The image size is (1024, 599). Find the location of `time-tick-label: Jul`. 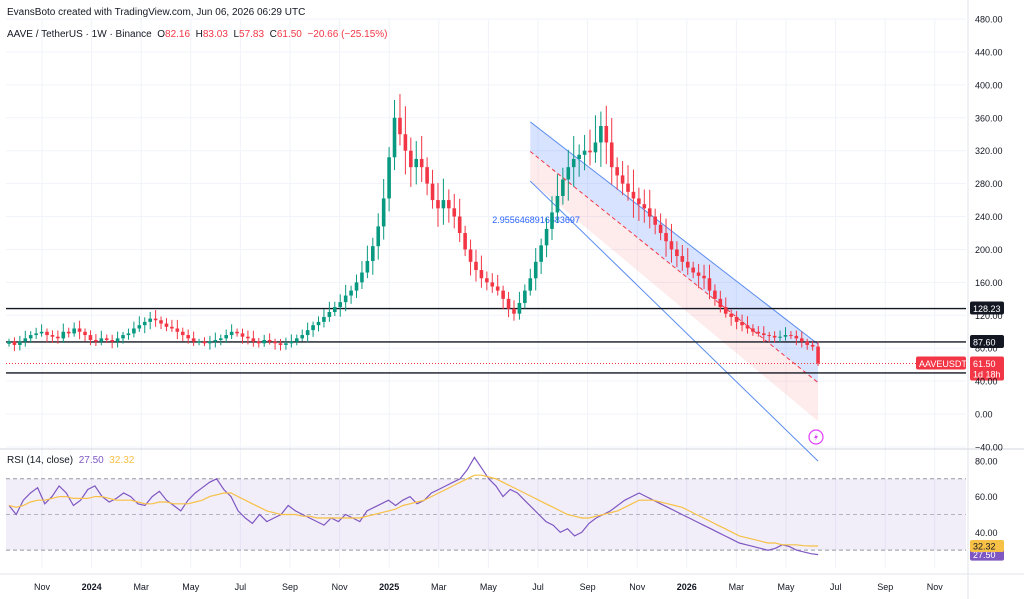

time-tick-label: Jul is located at coordinates (241, 587).